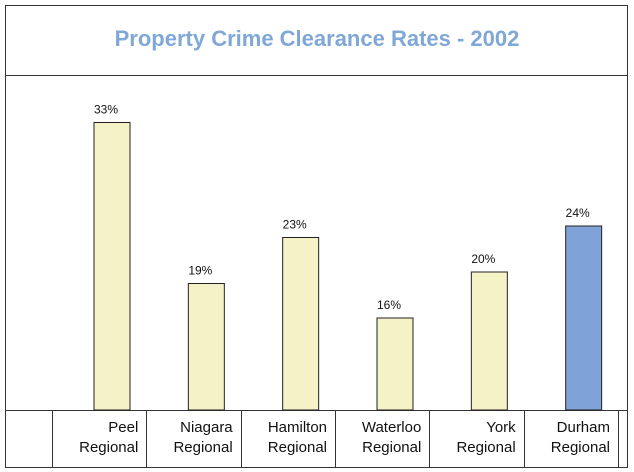  Describe the element at coordinates (391, 437) in the screenshot. I see `category-label: Waterloo Regional` at that location.